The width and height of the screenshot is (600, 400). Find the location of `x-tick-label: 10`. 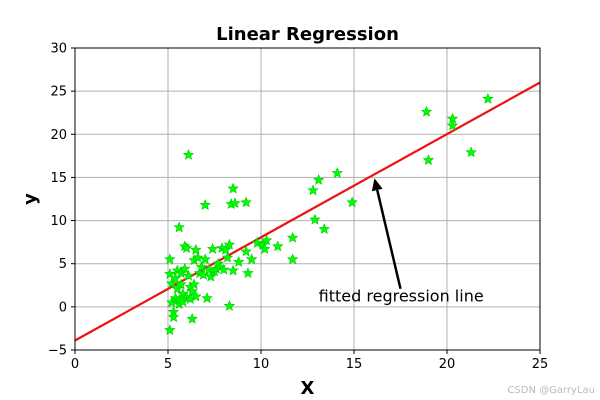

x-tick-label: 10 is located at coordinates (261, 364).